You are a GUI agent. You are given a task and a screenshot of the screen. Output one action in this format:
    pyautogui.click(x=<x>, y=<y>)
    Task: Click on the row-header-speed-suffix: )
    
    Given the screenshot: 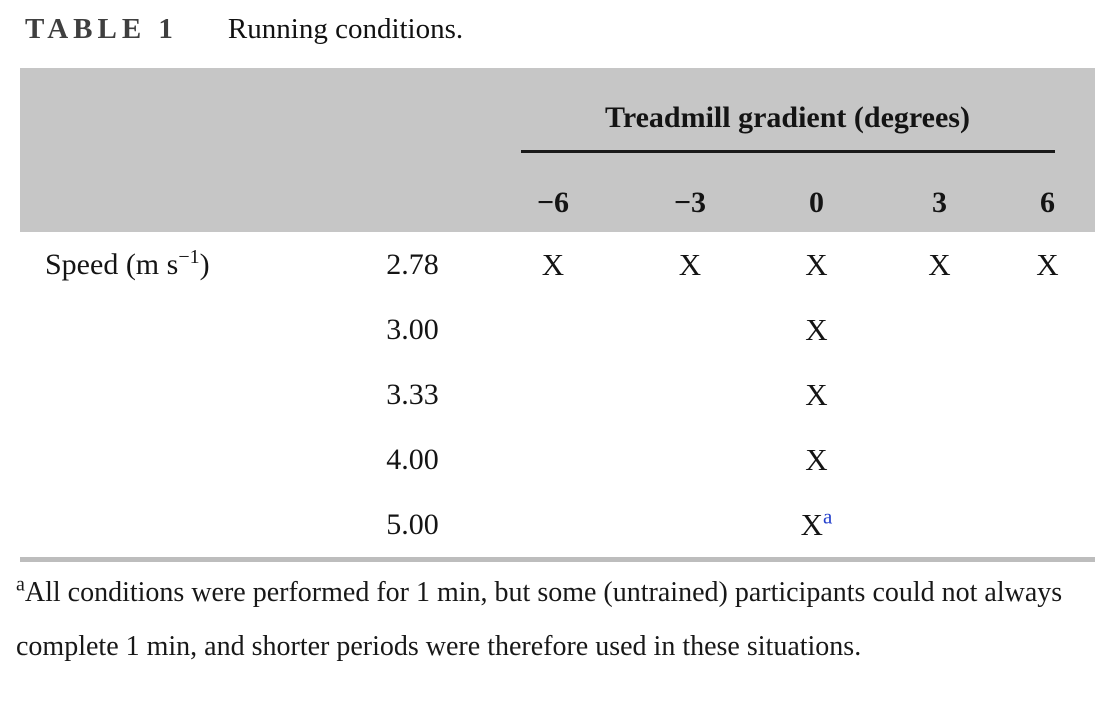 What is the action you would take?
    pyautogui.click(x=204, y=264)
    